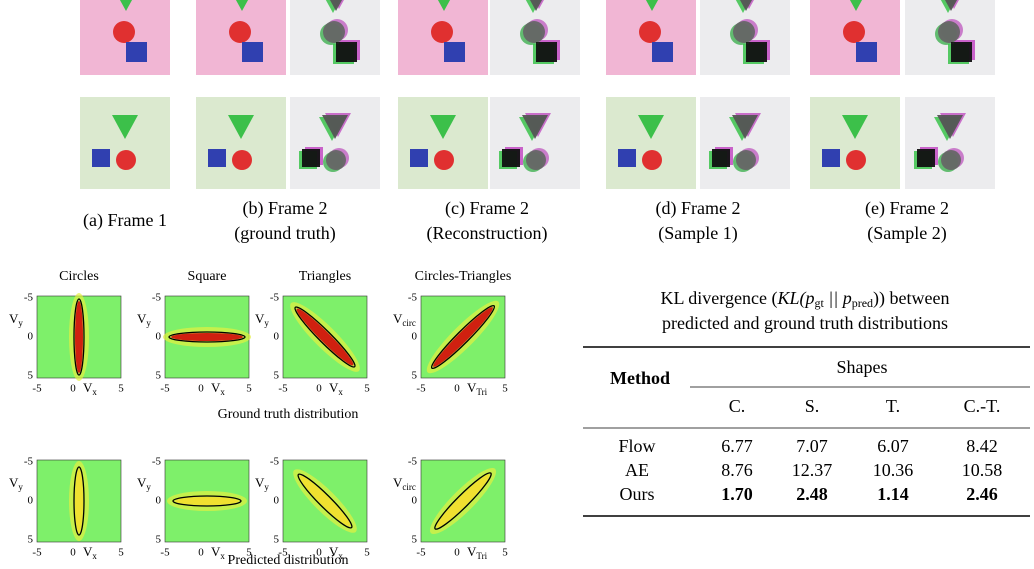  I want to click on panel-caption: (e) Frame 2, so click(907, 208).